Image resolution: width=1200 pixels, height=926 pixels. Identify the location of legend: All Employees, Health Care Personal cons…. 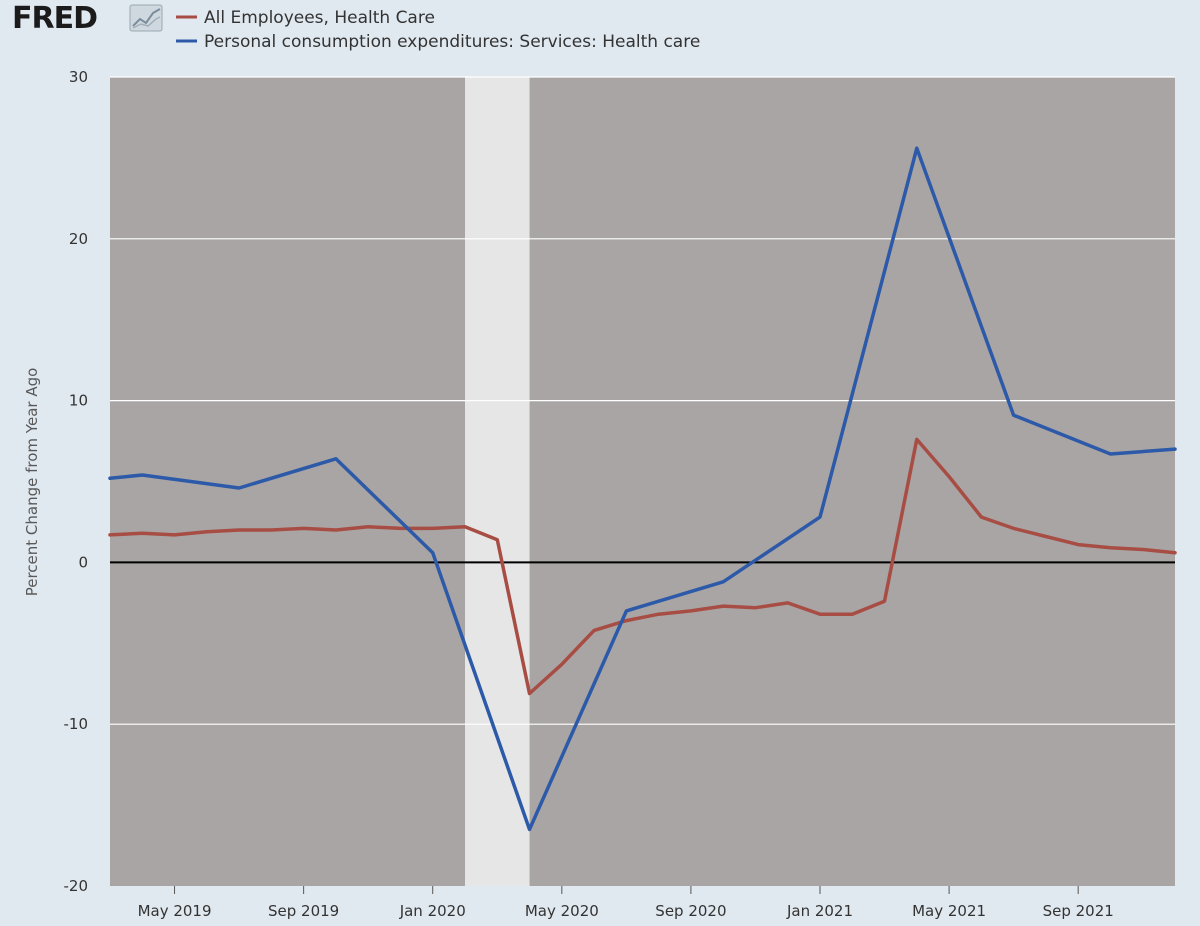
(438, 30).